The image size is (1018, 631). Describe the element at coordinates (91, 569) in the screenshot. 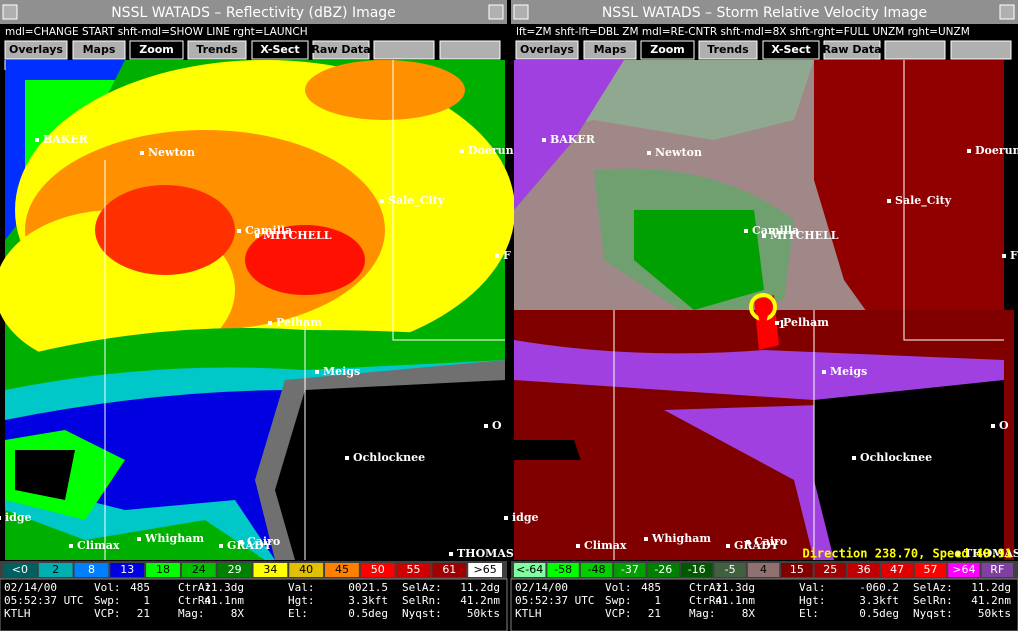

I see `legend-label: 8` at that location.